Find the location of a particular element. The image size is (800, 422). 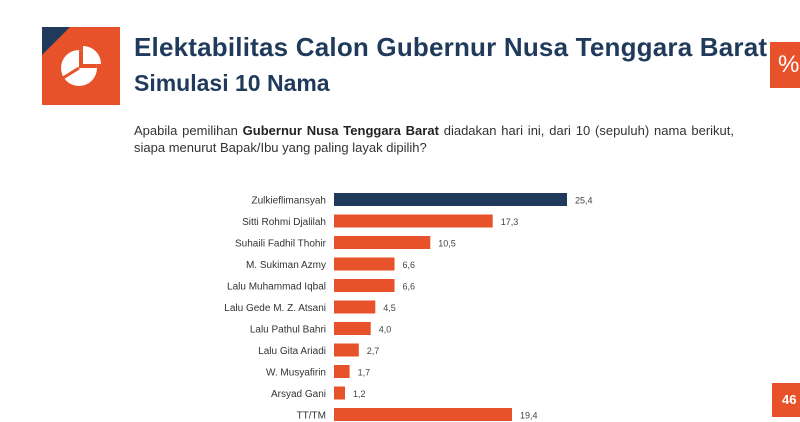

category-label: Lalu Gede M. Z. Atsani is located at coordinates (275, 308).